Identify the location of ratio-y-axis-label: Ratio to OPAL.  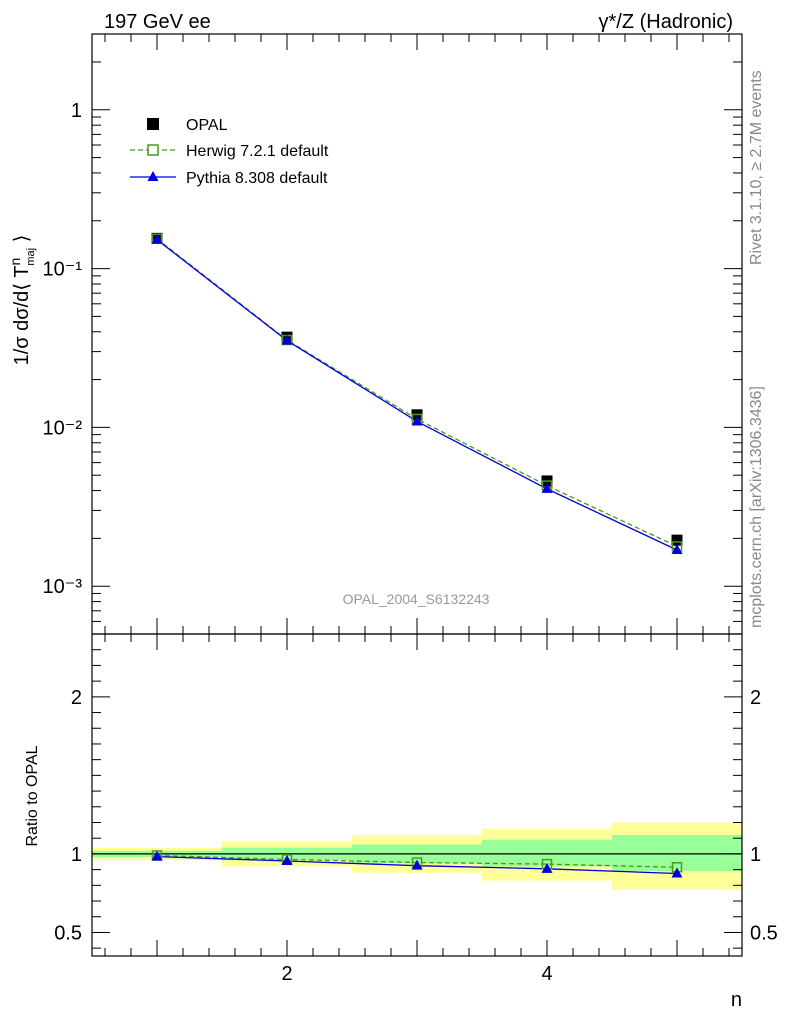
(32, 795).